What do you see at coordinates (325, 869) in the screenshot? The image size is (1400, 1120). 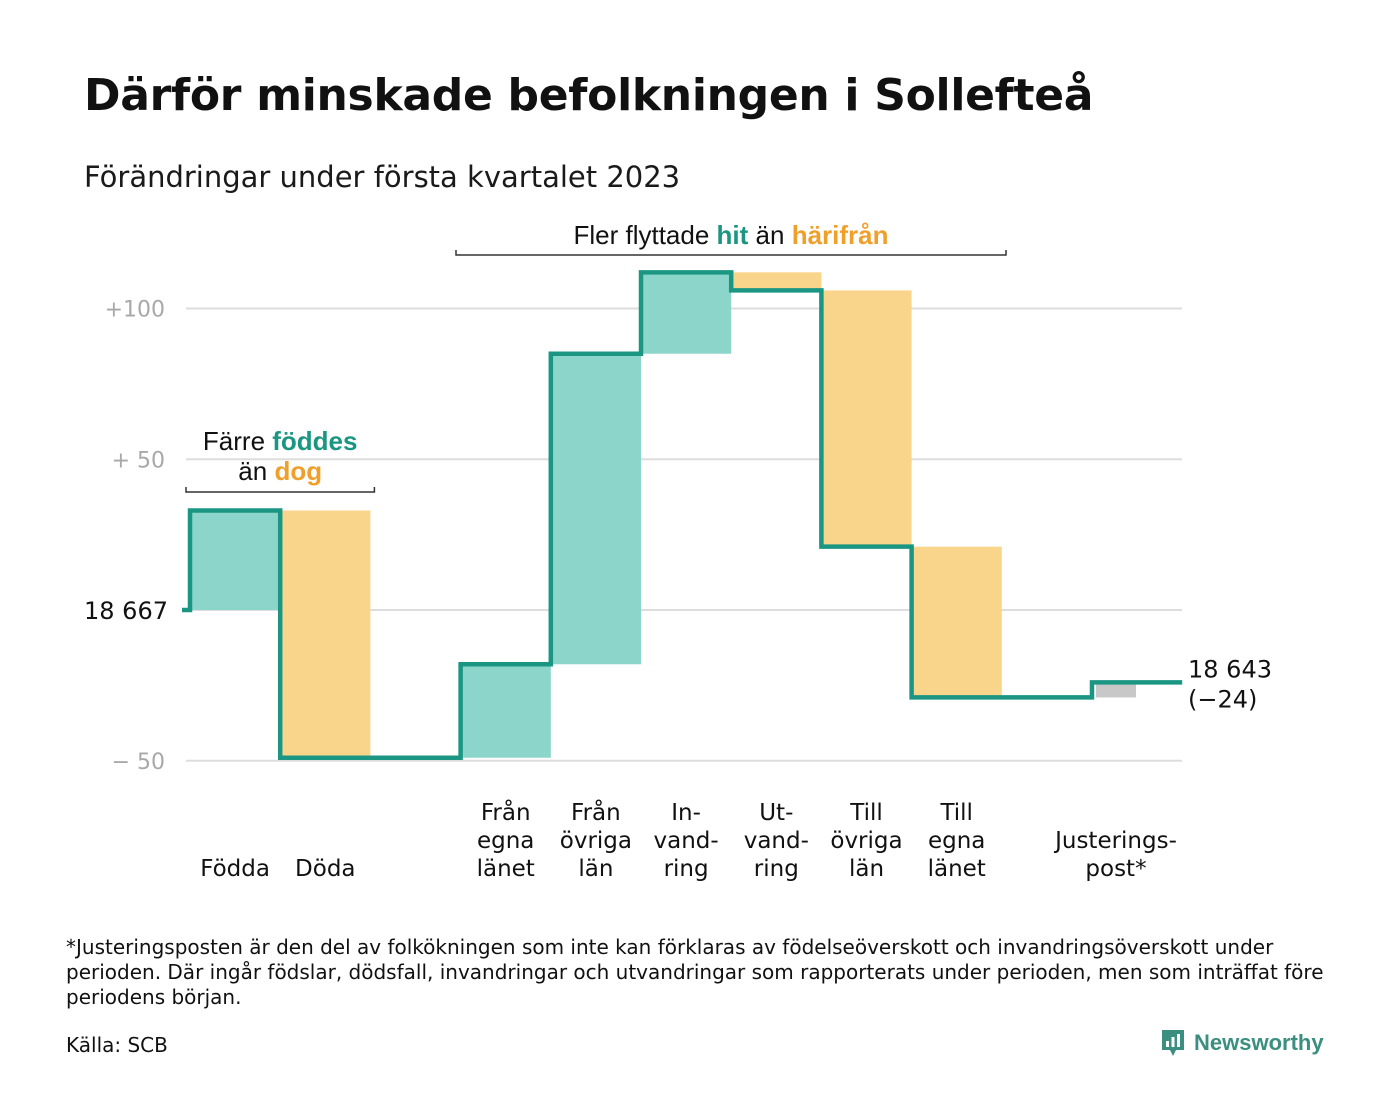 I see `category-label: Döda` at bounding box center [325, 869].